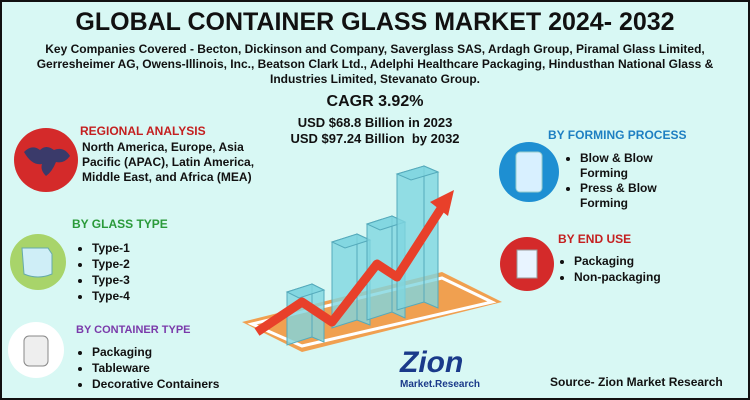  What do you see at coordinates (635, 196) in the screenshot?
I see `list-item: Press & Blow Forming` at bounding box center [635, 196].